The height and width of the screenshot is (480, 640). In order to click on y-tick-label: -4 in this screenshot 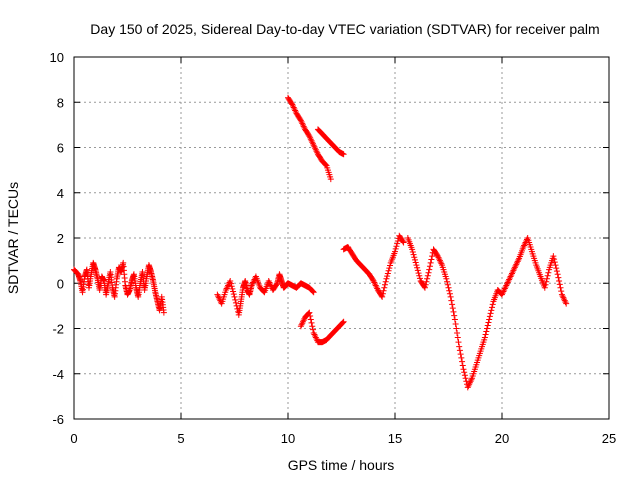, I will do `click(58, 374)`.